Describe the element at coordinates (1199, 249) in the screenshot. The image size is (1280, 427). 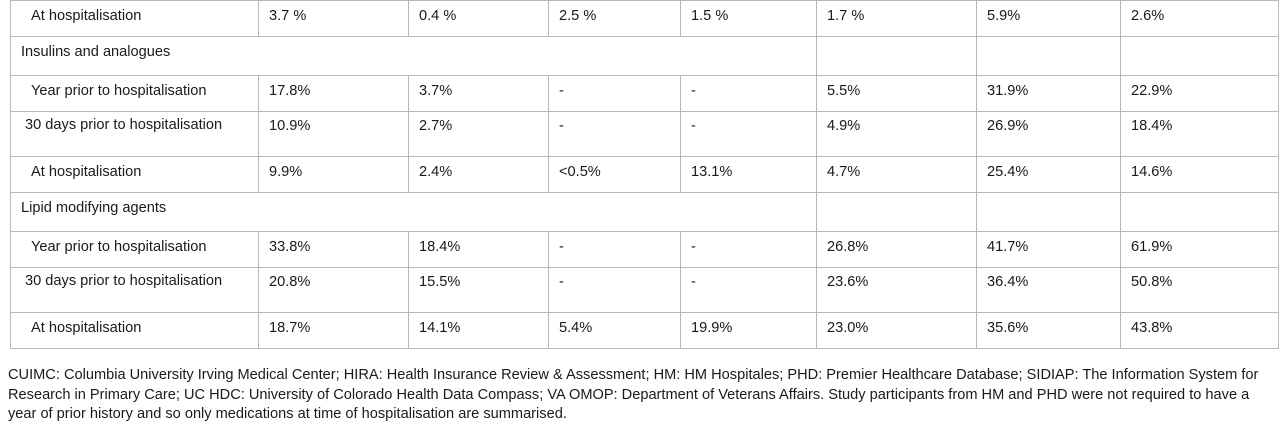
I see `value-cell: 61.9%` at that location.